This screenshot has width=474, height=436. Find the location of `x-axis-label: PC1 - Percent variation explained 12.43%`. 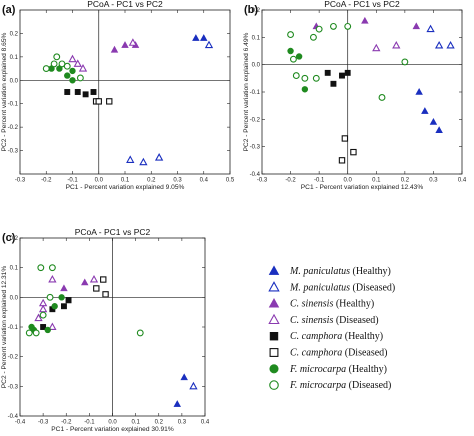

x-axis-label: PC1 - Percent variation explained 12.43% is located at coordinates (362, 187).